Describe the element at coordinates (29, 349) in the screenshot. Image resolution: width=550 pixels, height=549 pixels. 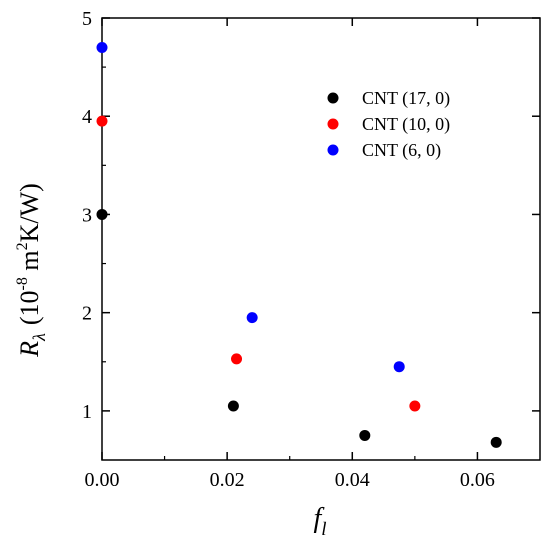
I see `y-axis-title-symbol: R` at that location.